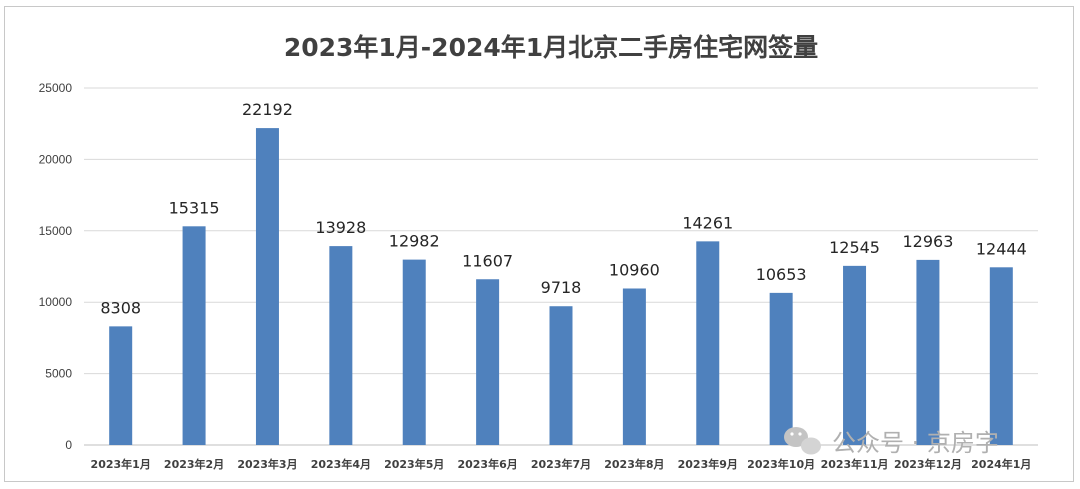  What do you see at coordinates (1001, 248) in the screenshot?
I see `data-label: 12444` at bounding box center [1001, 248].